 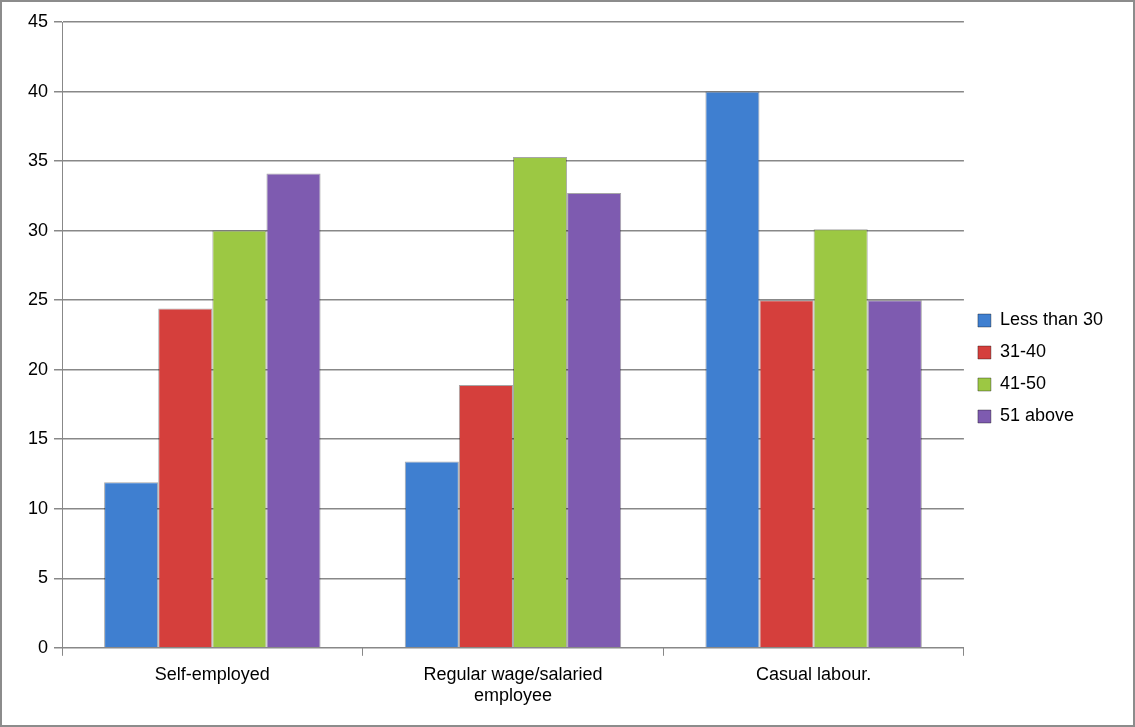 I want to click on legend-label: 41-50, so click(x=1022, y=383).